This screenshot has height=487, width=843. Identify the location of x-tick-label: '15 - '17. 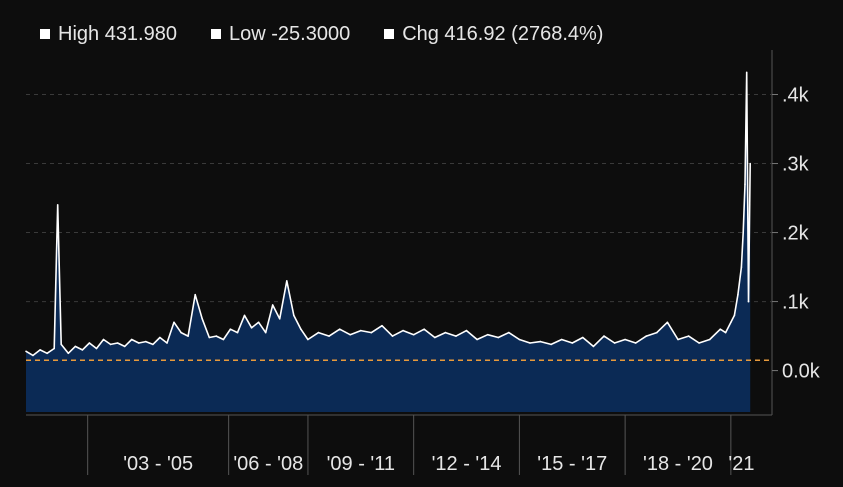
(572, 464).